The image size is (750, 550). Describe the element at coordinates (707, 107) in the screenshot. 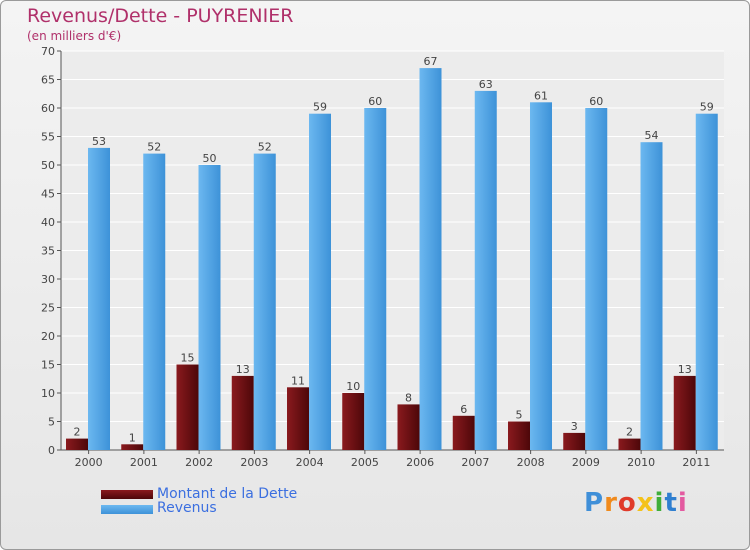

I see `data-label-revenus-2011: 59` at that location.